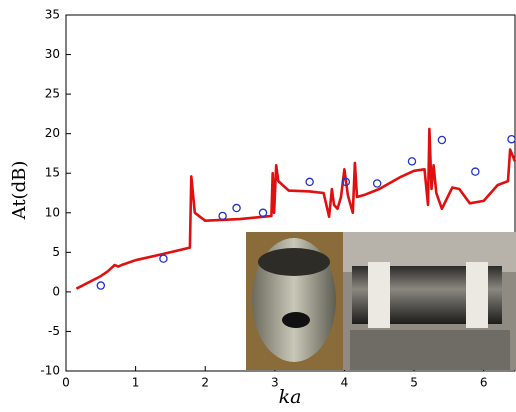 This screenshot has width=516, height=412. Describe the element at coordinates (52, 15) in the screenshot. I see `y-tick-label: 35` at that location.